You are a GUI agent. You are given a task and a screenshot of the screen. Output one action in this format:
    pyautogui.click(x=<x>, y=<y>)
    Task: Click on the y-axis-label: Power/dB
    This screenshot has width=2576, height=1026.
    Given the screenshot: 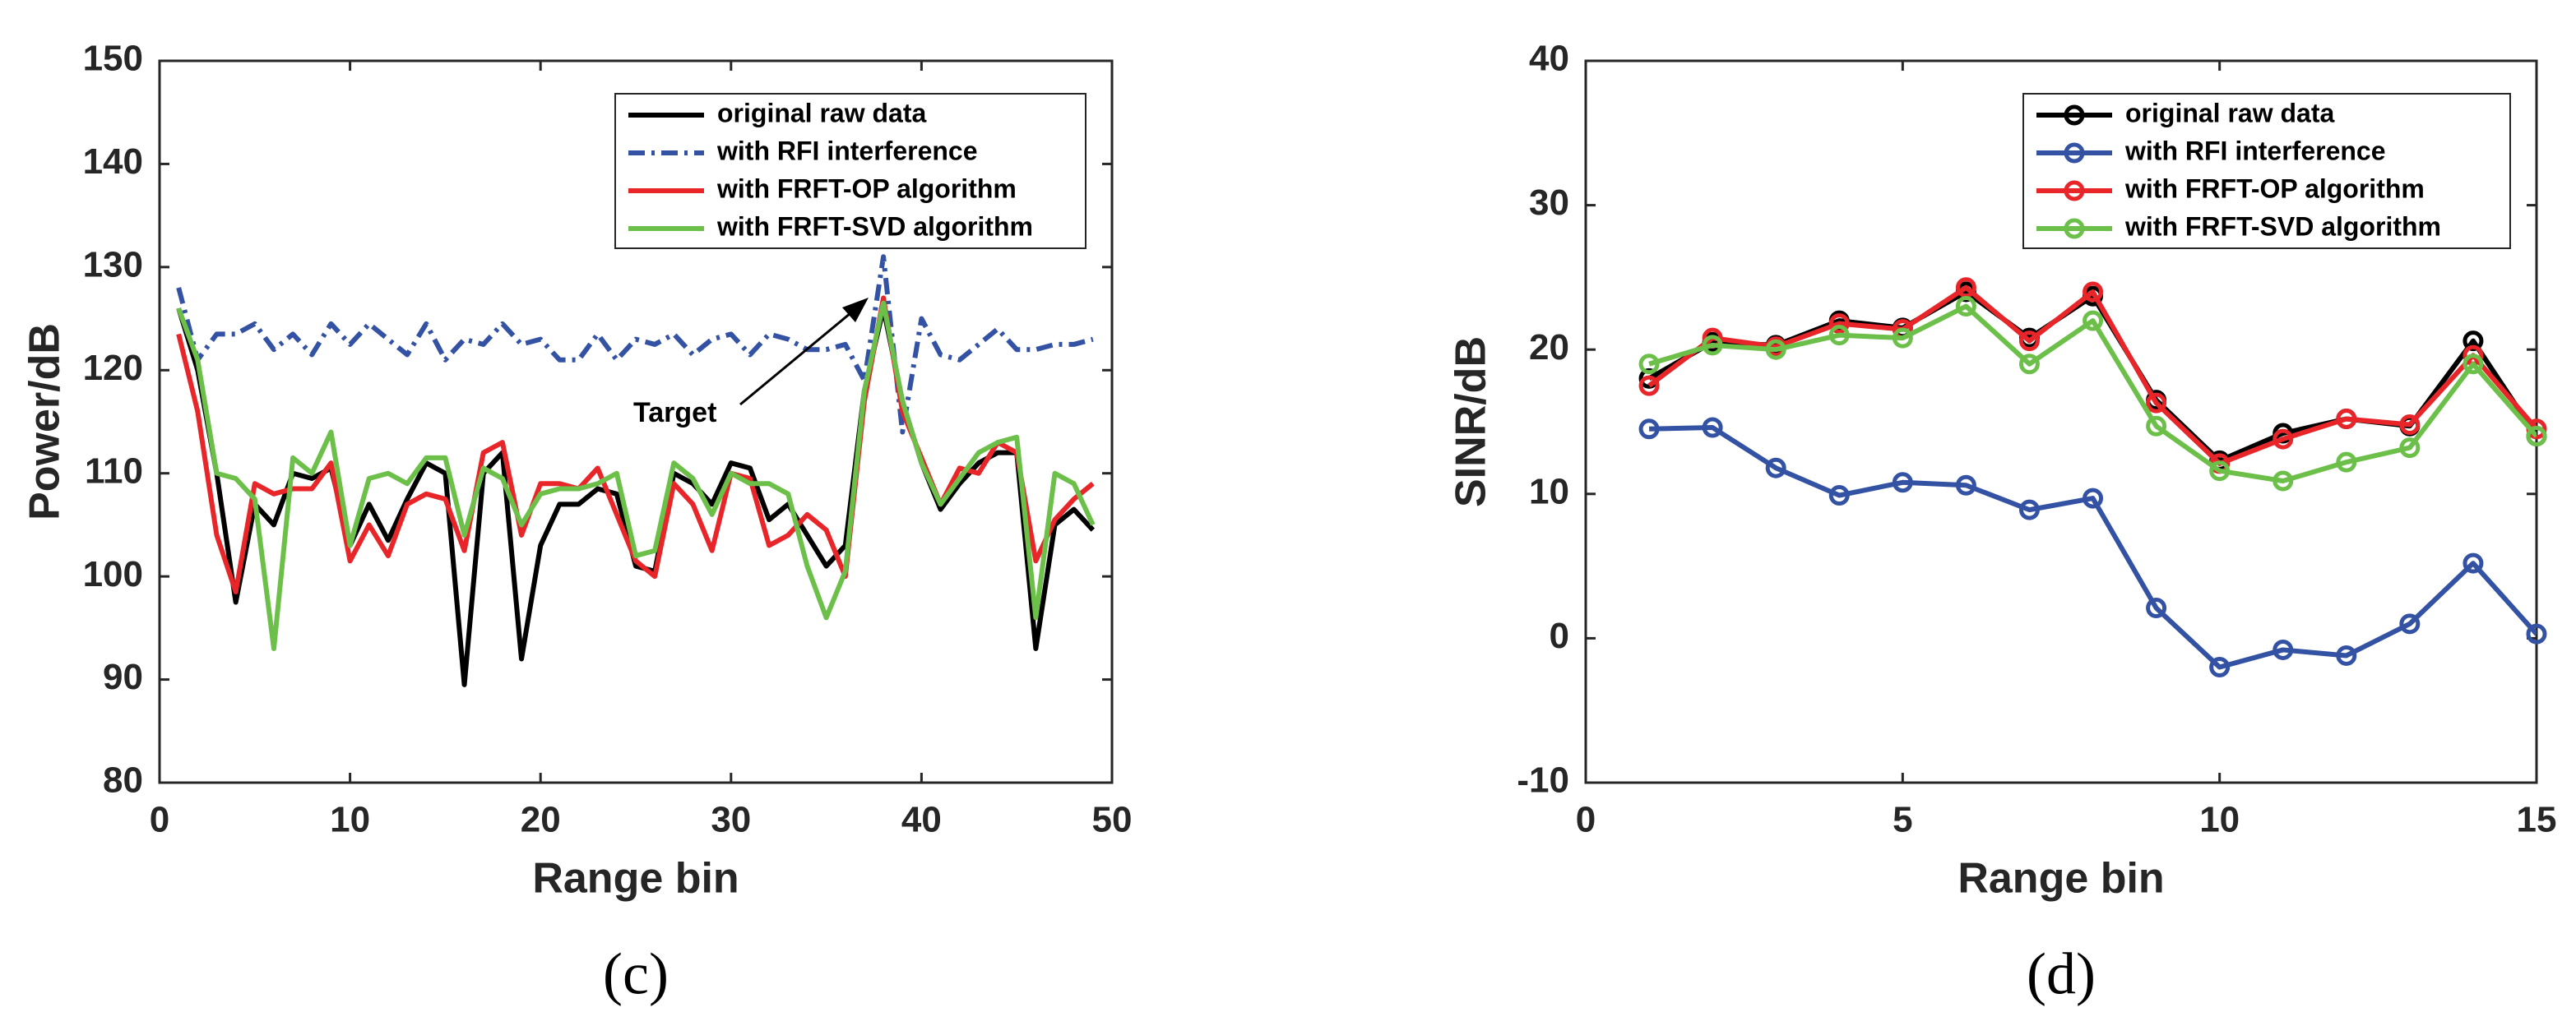 What is the action you would take?
    pyautogui.click(x=45, y=421)
    